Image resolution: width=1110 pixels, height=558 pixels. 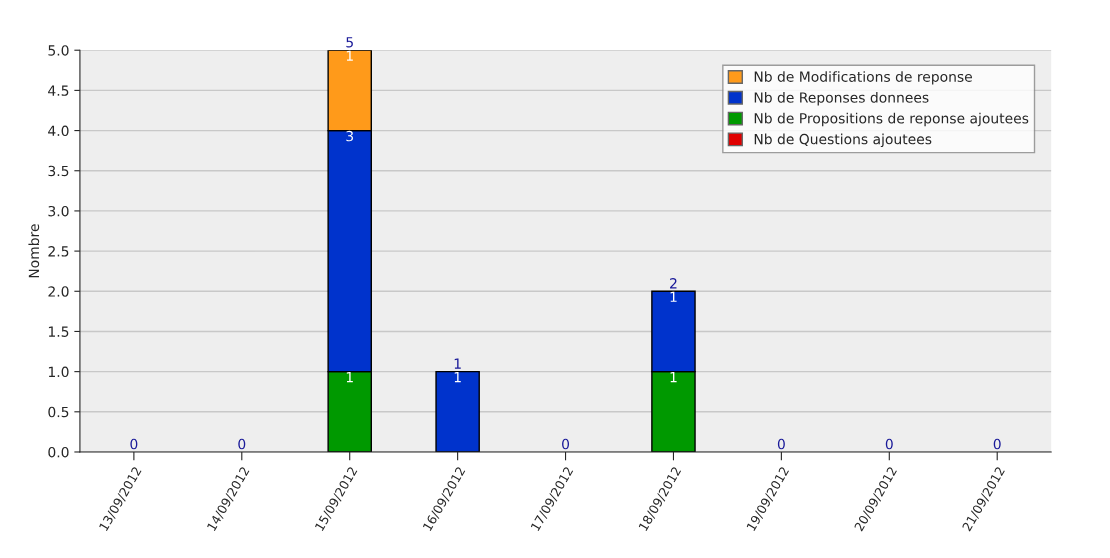 What do you see at coordinates (58, 372) in the screenshot?
I see `y-tick-label: 1.0` at bounding box center [58, 372].